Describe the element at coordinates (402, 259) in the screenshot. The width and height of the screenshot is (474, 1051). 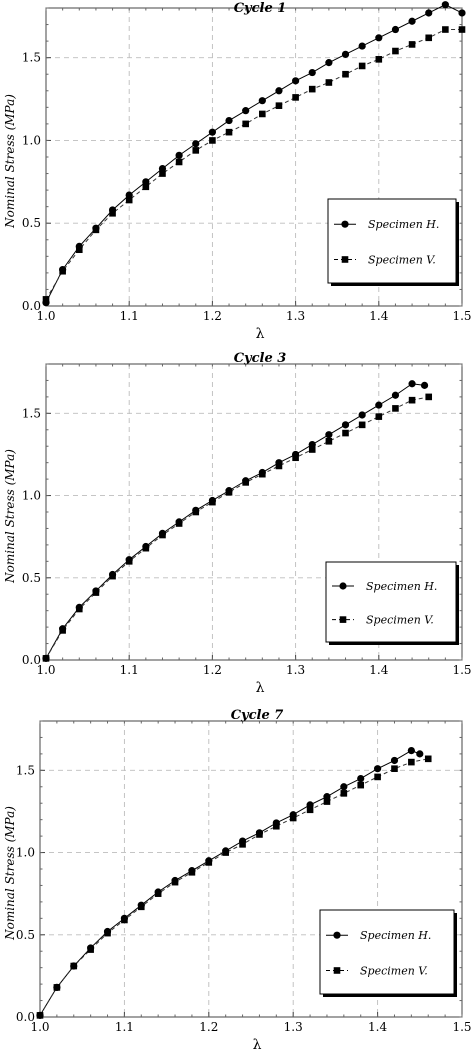
I see `legend-label: Specimen V.` at that location.